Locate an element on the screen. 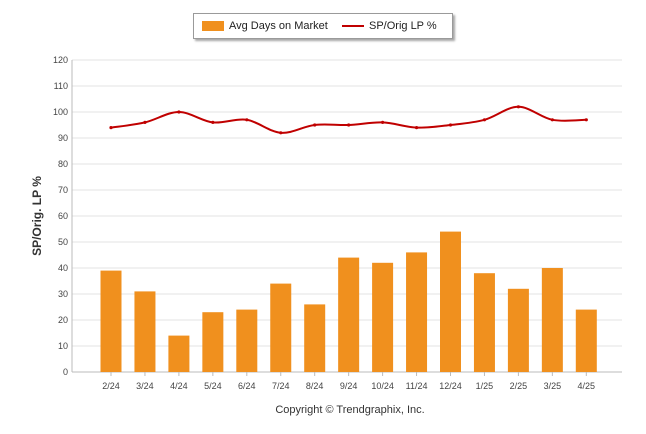  legend: Avg Days on Market SP/Orig LP % is located at coordinates (323, 26).